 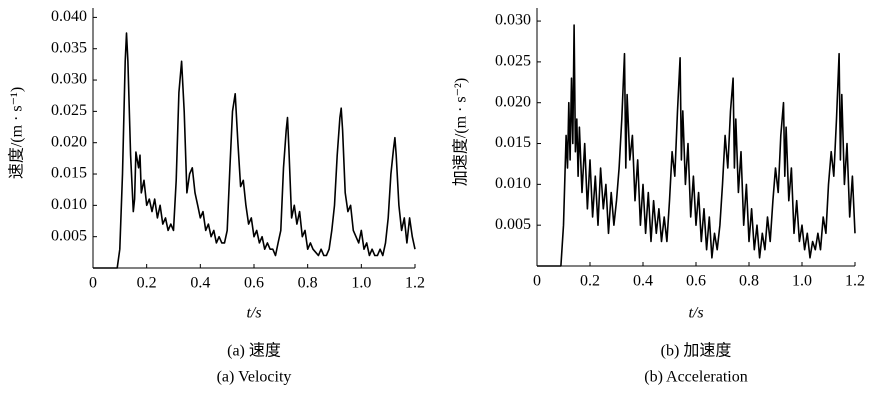 I want to click on caption-en: (a) Velocity, so click(x=254, y=377).